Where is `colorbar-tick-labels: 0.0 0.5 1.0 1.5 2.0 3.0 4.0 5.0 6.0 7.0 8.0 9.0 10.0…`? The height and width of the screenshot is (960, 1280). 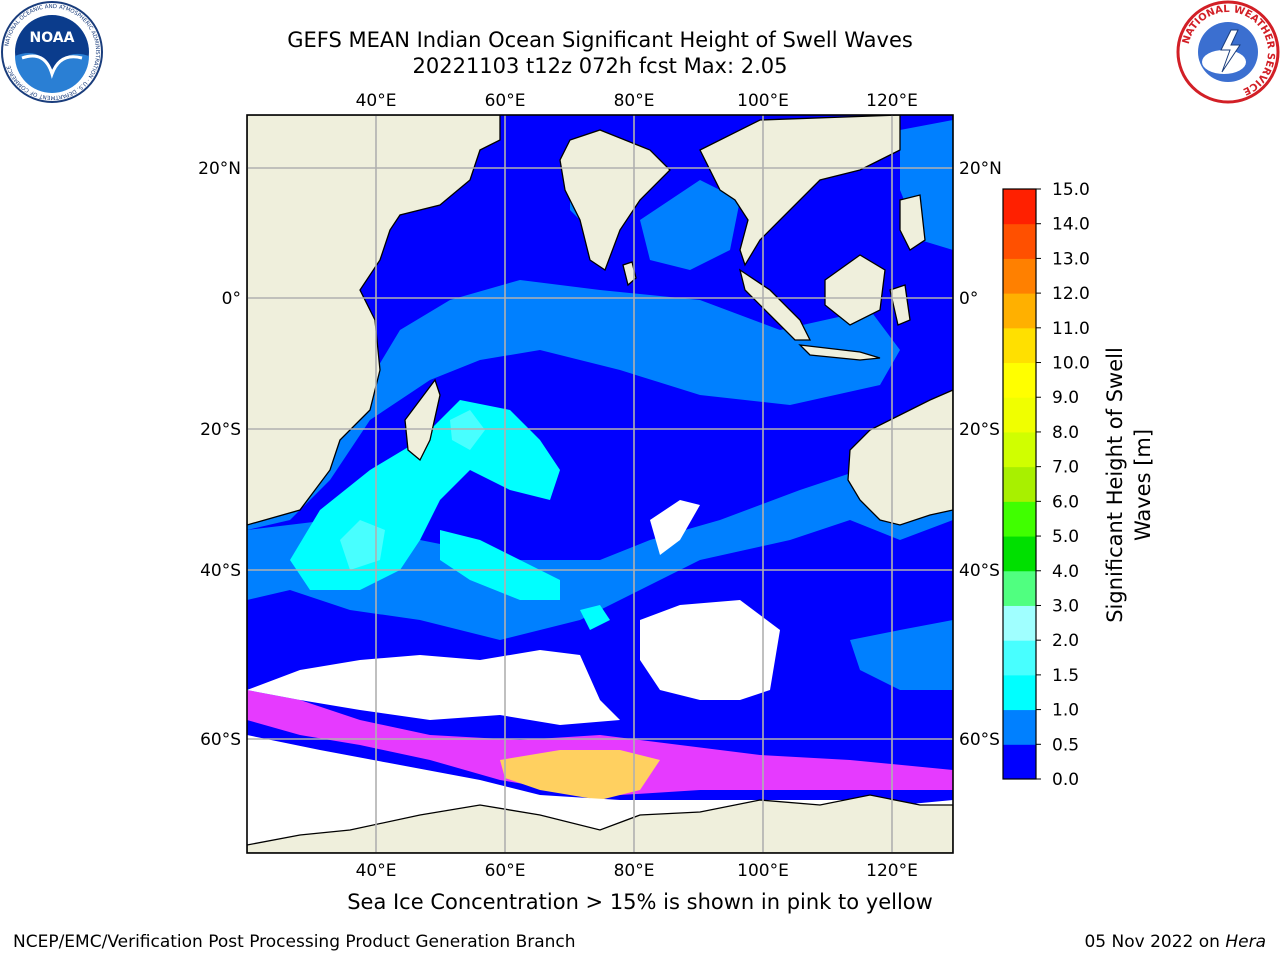 colorbar-tick-labels: 0.0 0.5 1.0 1.5 2.0 3.0 4.0 5.0 6.0 7.0 8.0 9.0 10.0… is located at coordinates (1063, 485).